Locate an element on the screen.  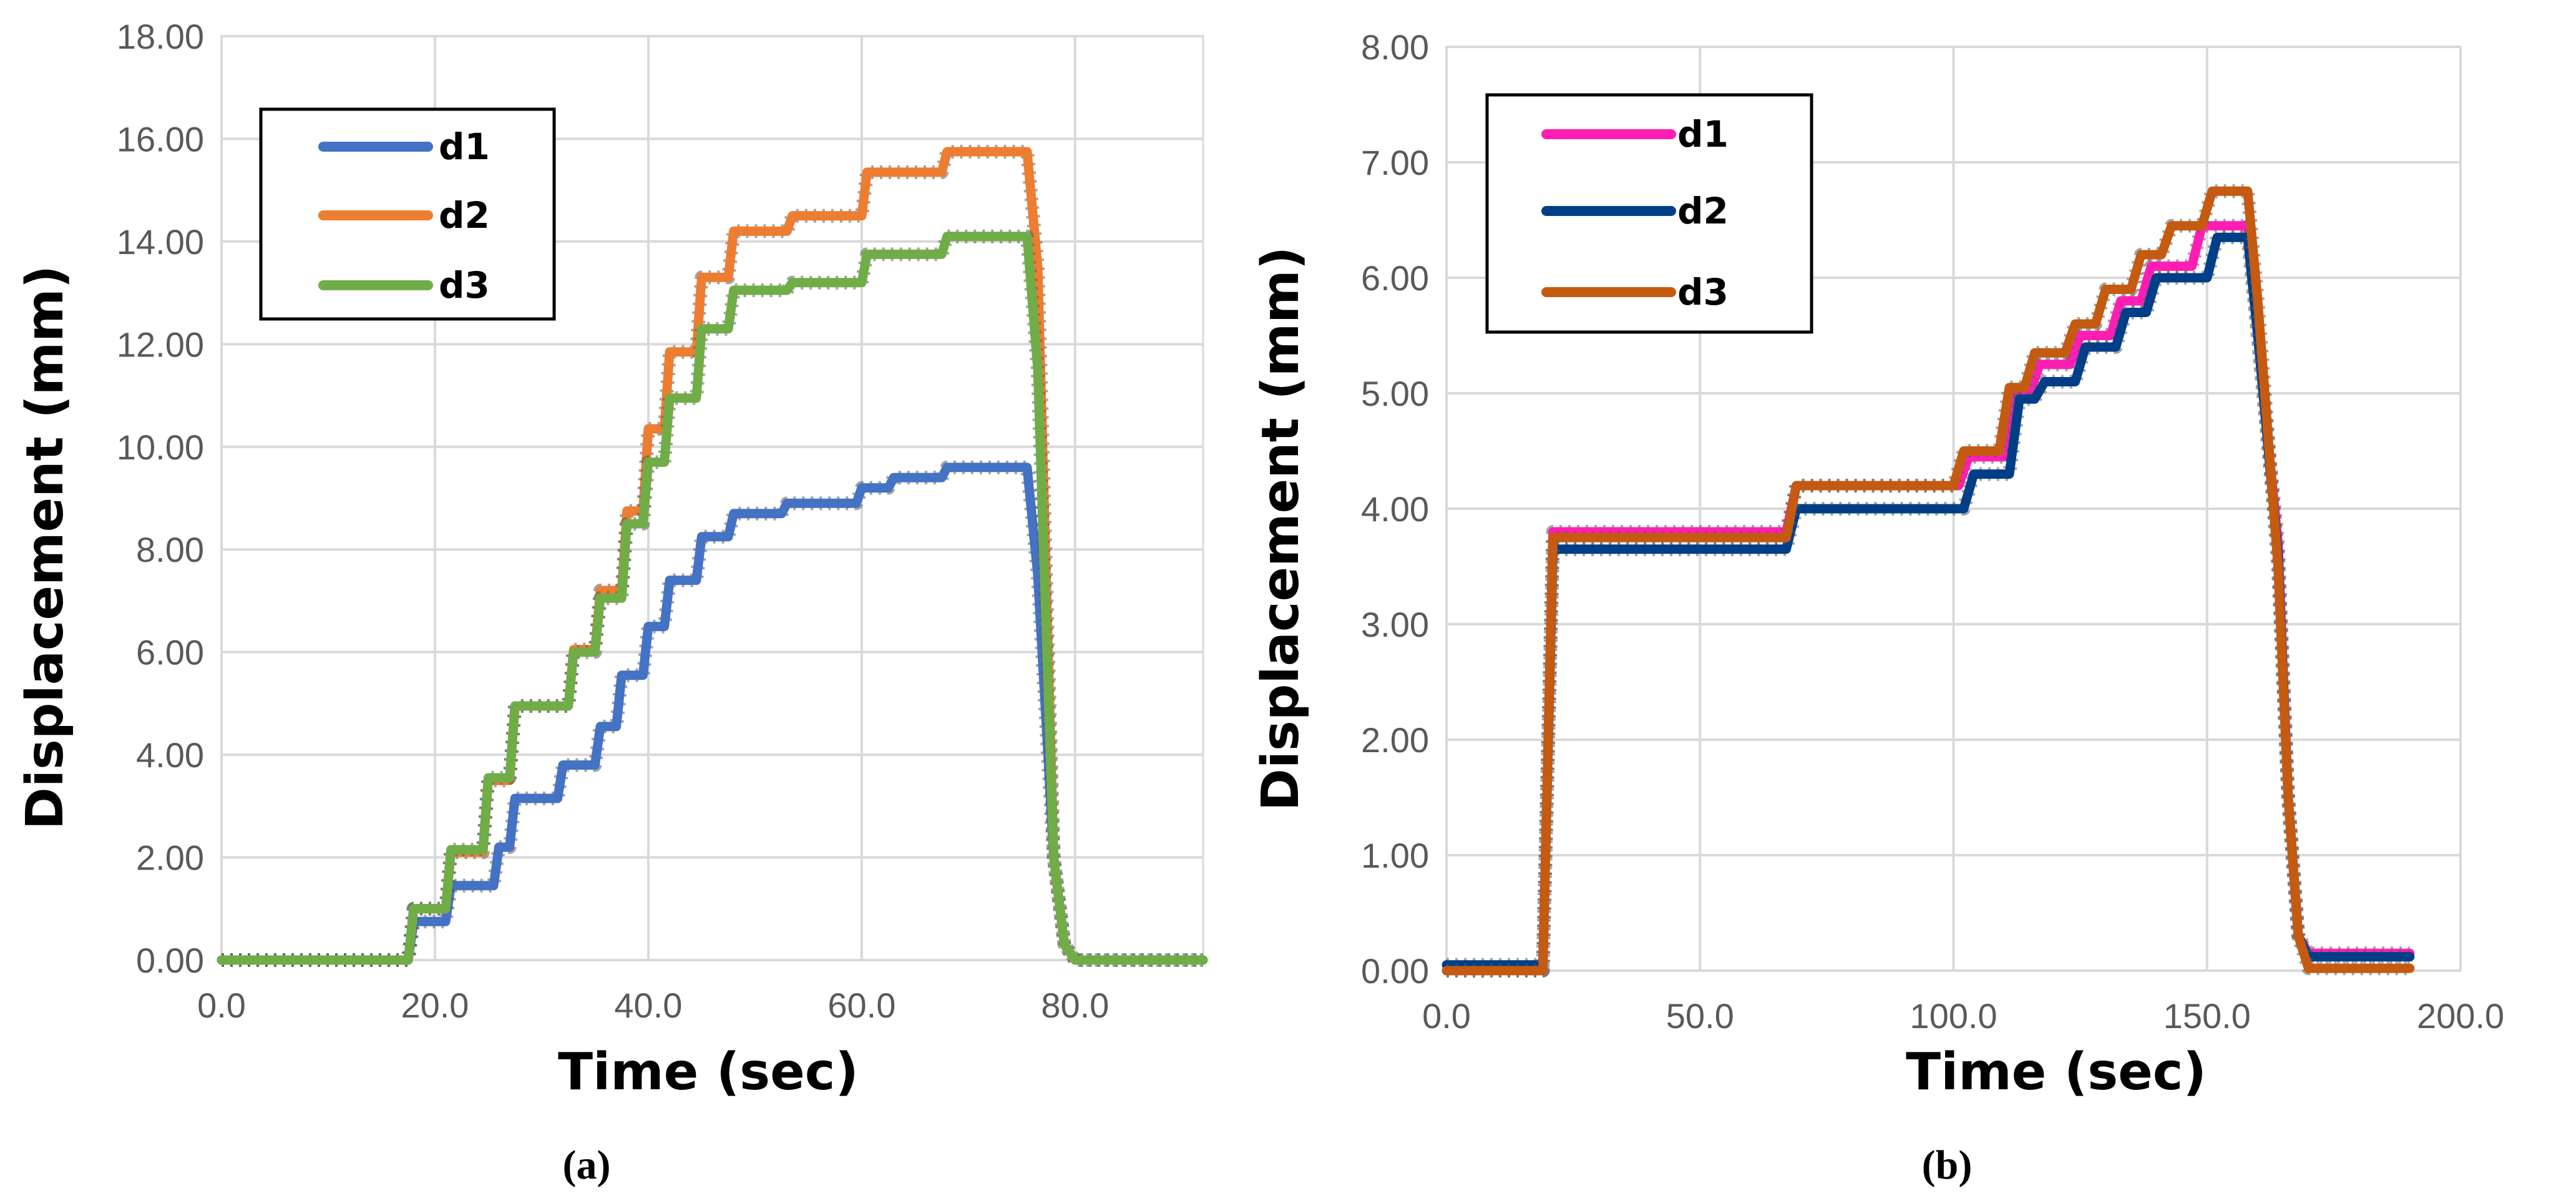
y-tick-label: 14.00 is located at coordinates (160, 242).